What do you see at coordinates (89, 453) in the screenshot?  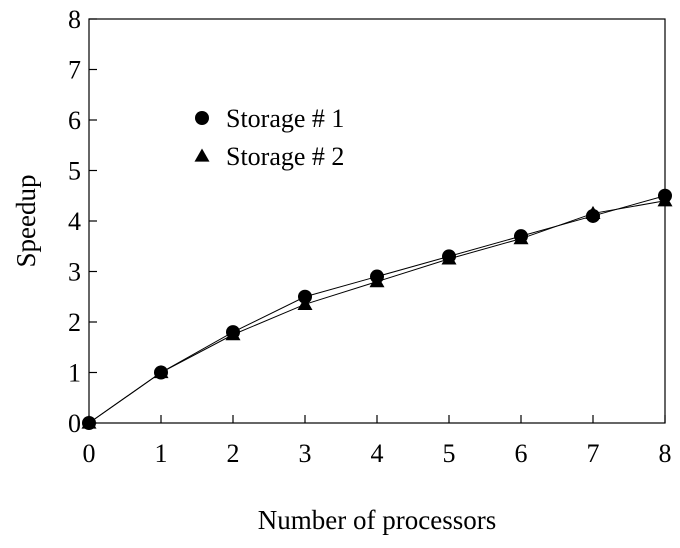 I see `x-tick-label: 0` at bounding box center [89, 453].